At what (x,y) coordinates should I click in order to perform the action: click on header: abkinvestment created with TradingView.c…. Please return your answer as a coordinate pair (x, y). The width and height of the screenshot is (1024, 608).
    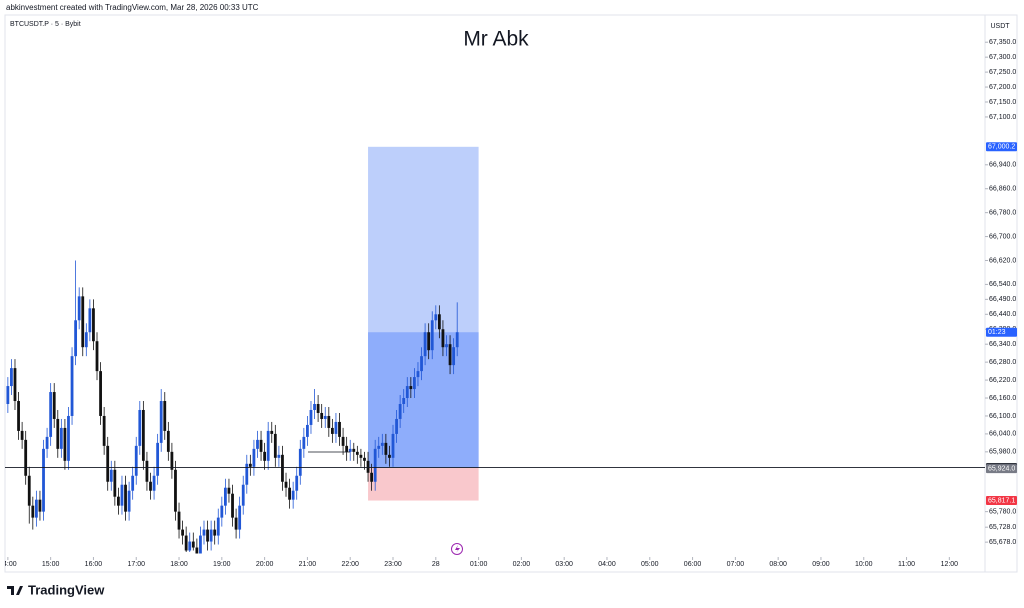
    Looking at the image, I should click on (132, 7).